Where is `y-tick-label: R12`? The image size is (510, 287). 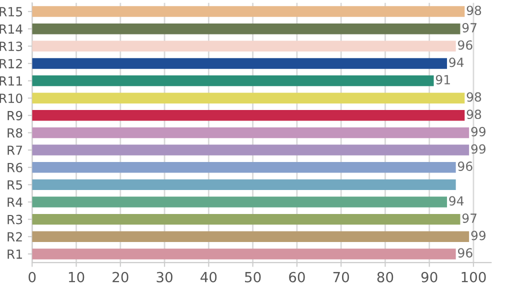 y-tick-label: R12 is located at coordinates (11, 63).